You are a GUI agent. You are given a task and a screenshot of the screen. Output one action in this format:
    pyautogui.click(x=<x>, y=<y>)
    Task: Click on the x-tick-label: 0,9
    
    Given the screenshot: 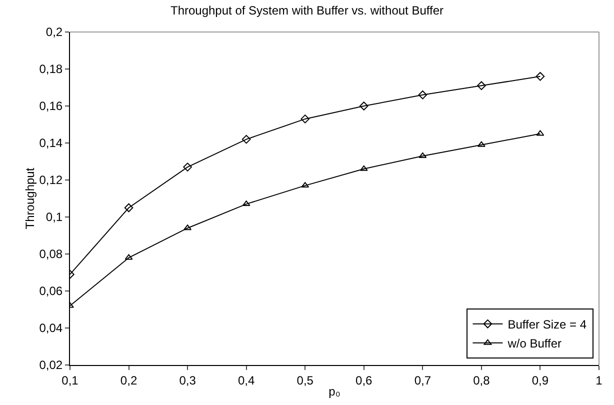 What is the action you would take?
    pyautogui.click(x=540, y=380)
    